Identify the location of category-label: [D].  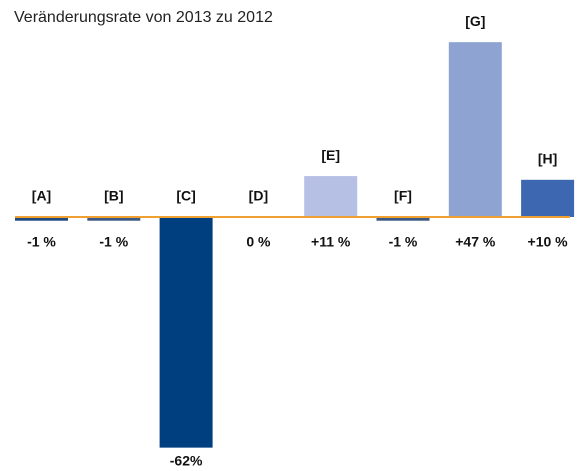
(258, 196).